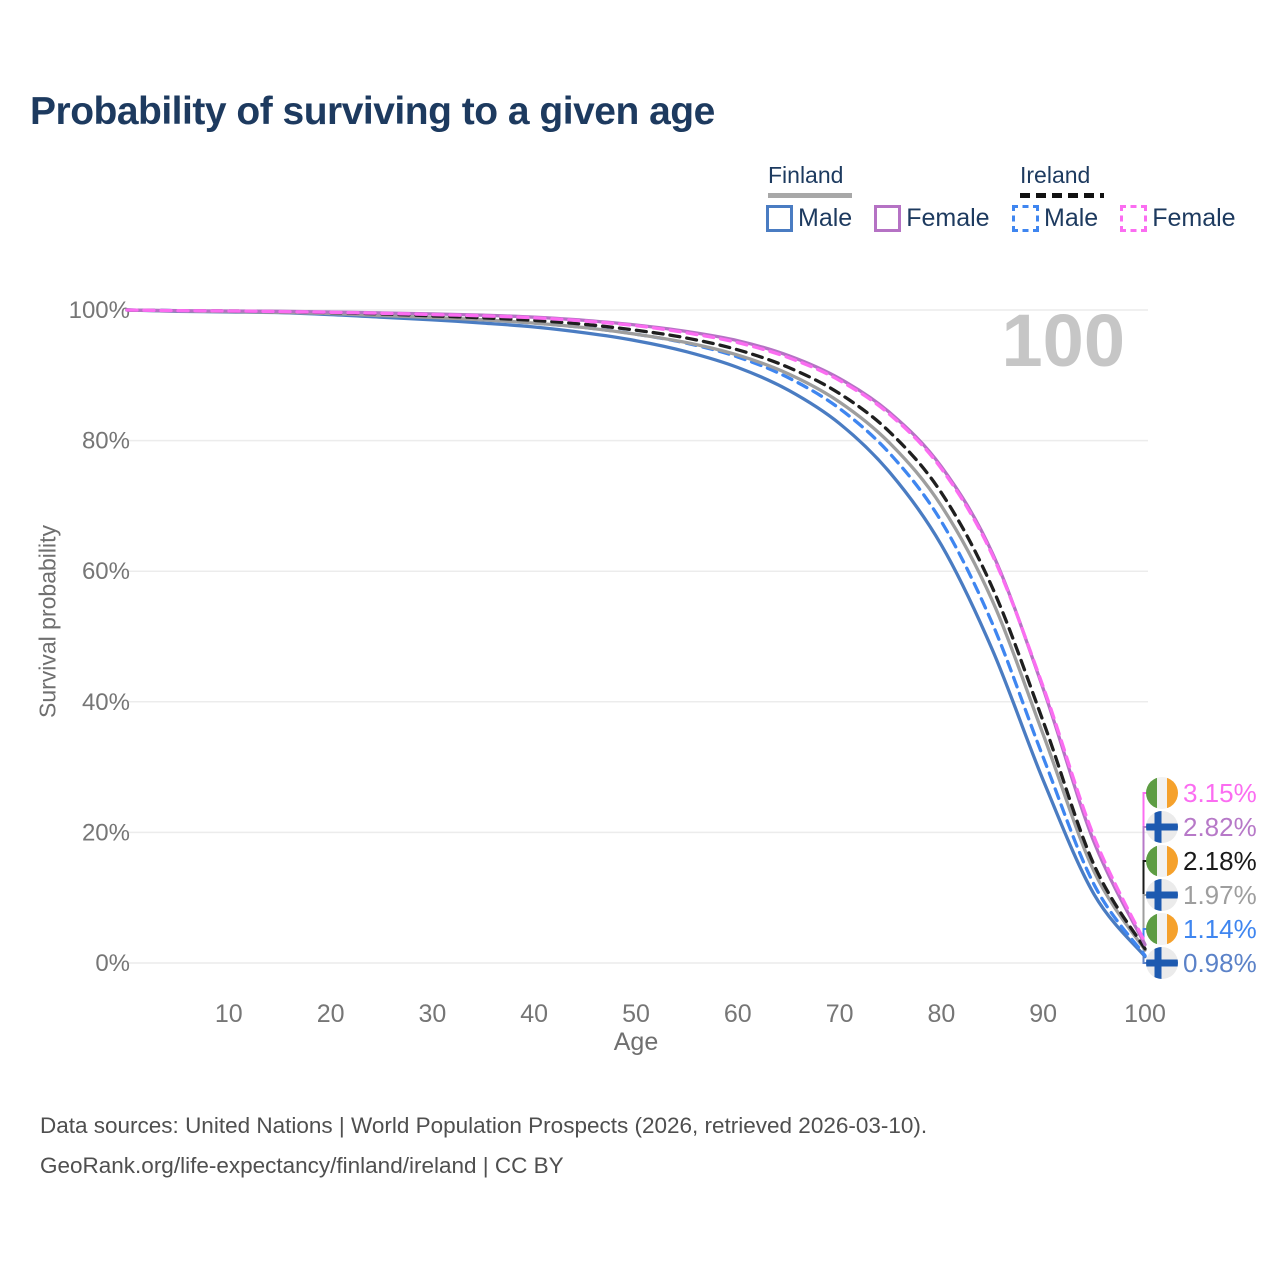 The height and width of the screenshot is (1280, 1280). Describe the element at coordinates (106, 832) in the screenshot. I see `y-tick-label: 20%` at that location.